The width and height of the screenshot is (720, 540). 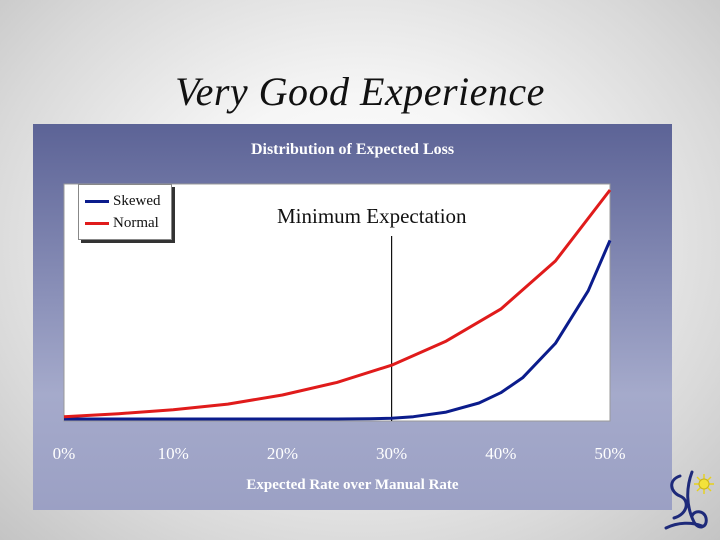 I want to click on x-tick-label: 0%, so click(x=64, y=453).